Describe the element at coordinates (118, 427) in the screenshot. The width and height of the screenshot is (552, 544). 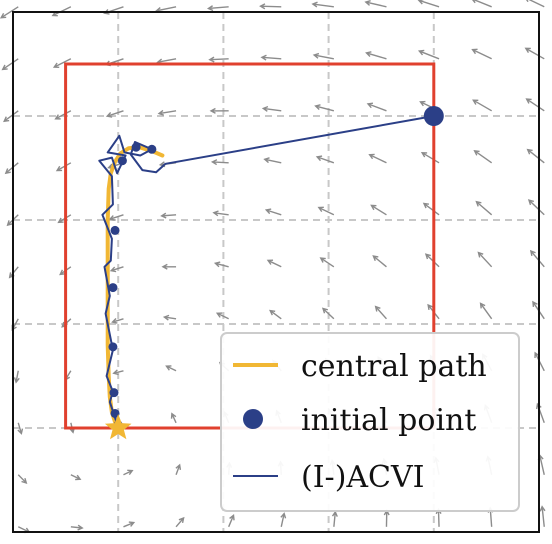
I see `solution-star-marker` at that location.